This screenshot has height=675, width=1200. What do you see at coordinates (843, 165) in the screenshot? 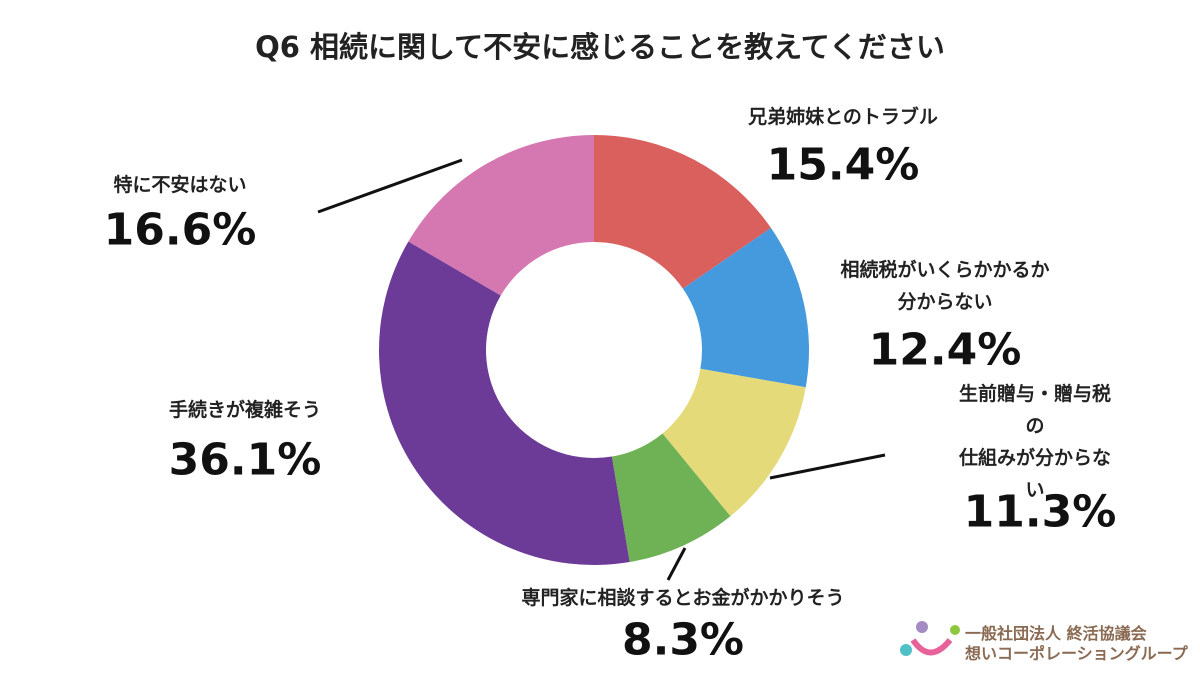
I see `value-label: 15.4%` at bounding box center [843, 165].